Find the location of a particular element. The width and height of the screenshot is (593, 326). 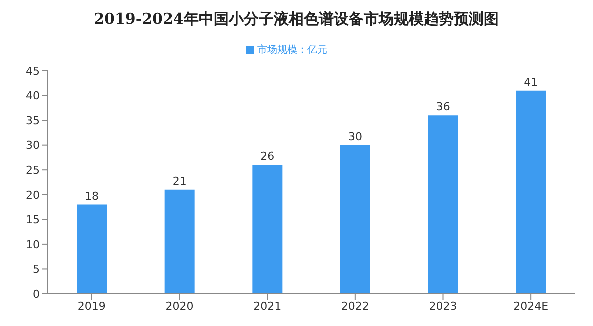

x-tick-label: 2024E is located at coordinates (531, 306).